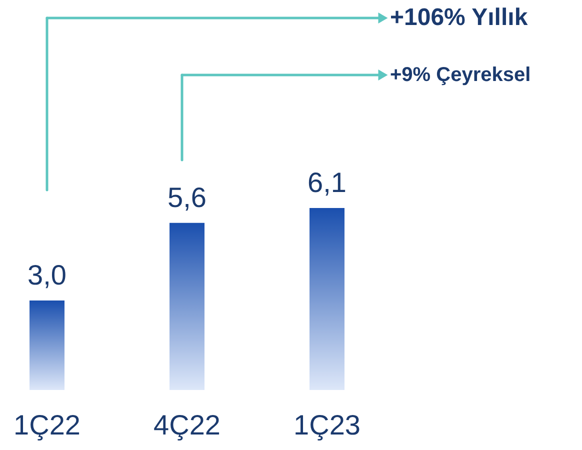  Describe the element at coordinates (187, 197) in the screenshot. I see `data-label: 5,6` at that location.